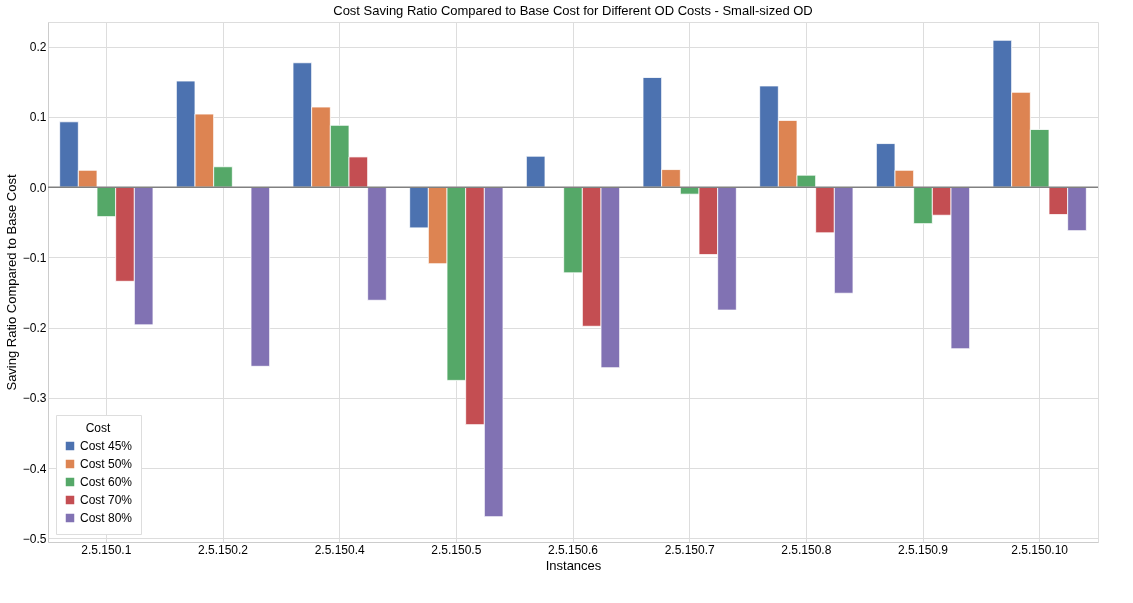  I want to click on x-tick-label: 2.5.150.9, so click(923, 549).